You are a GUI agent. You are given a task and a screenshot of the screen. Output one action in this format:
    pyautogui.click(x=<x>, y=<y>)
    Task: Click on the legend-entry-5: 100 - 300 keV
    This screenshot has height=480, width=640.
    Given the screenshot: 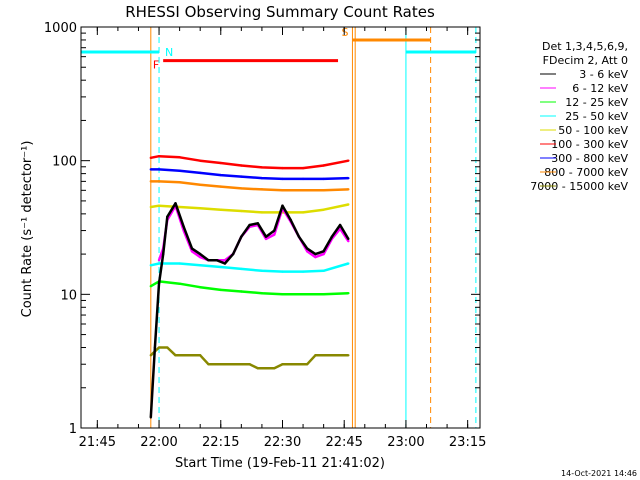 What is the action you would take?
    pyautogui.click(x=589, y=144)
    